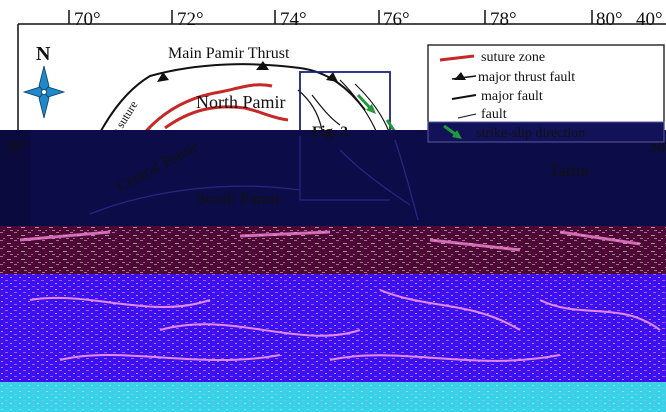  What do you see at coordinates (526, 77) in the screenshot?
I see `legend-label: major thrust fault` at bounding box center [526, 77].